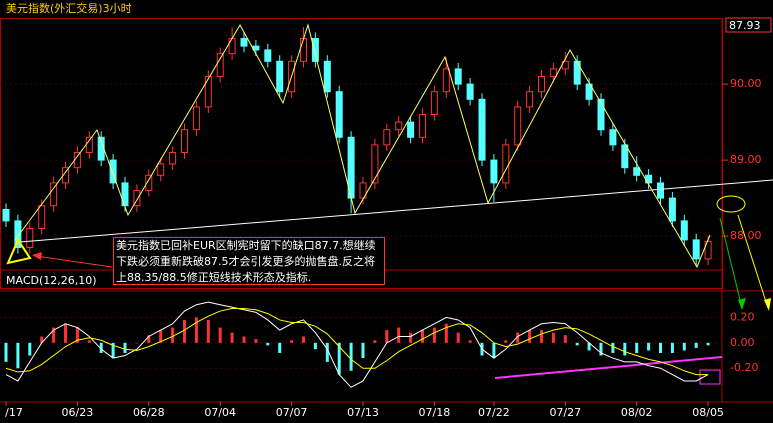  I want to click on x-tick-label: 08/05, so click(708, 412).